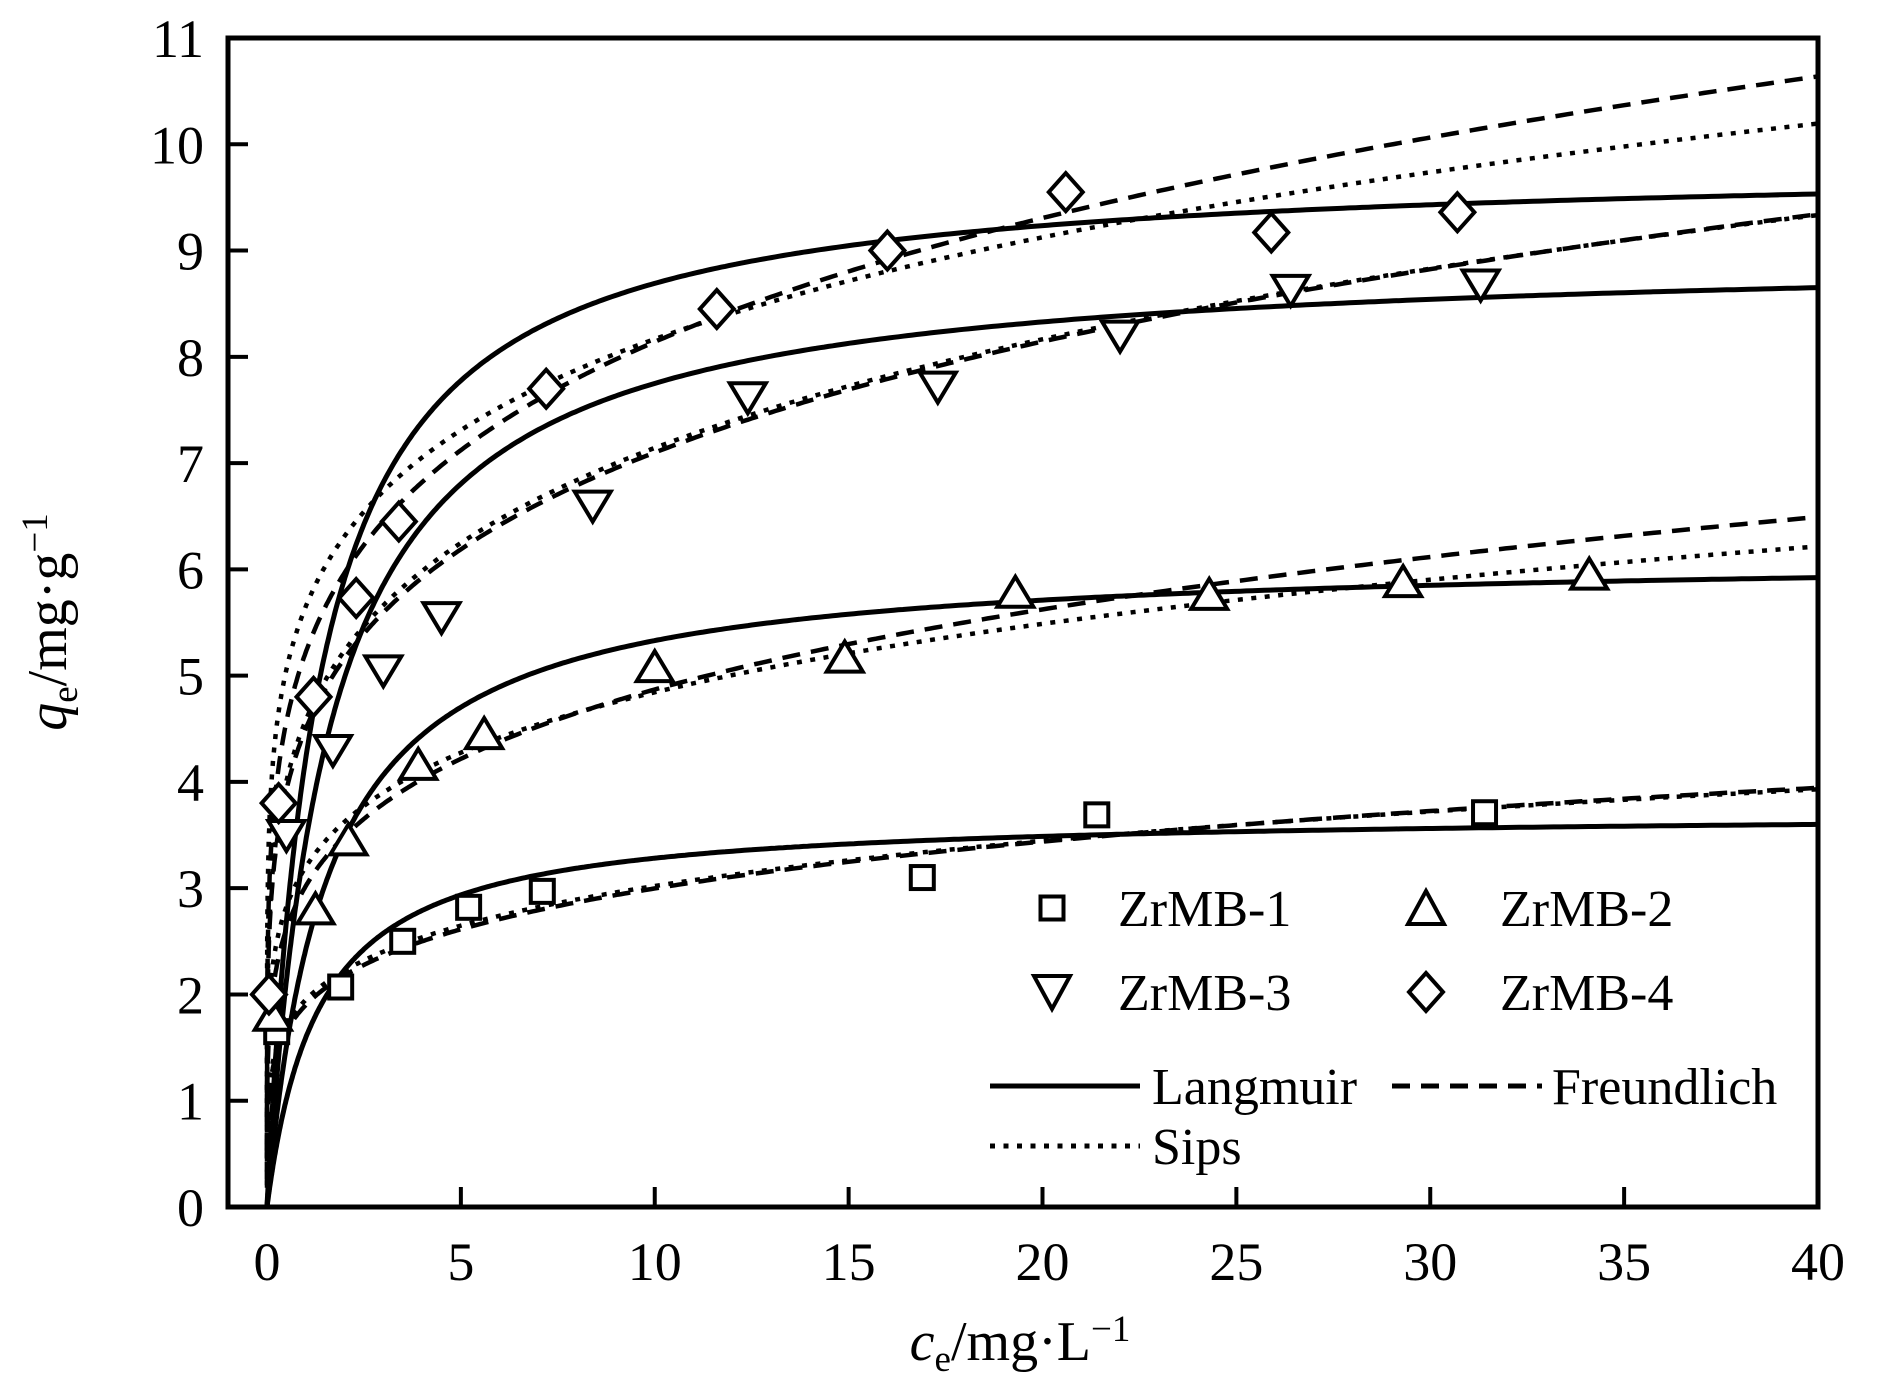 The height and width of the screenshot is (1394, 1890). What do you see at coordinates (1254, 1087) in the screenshot?
I see `legend-label-langmuir: Langmuir` at bounding box center [1254, 1087].